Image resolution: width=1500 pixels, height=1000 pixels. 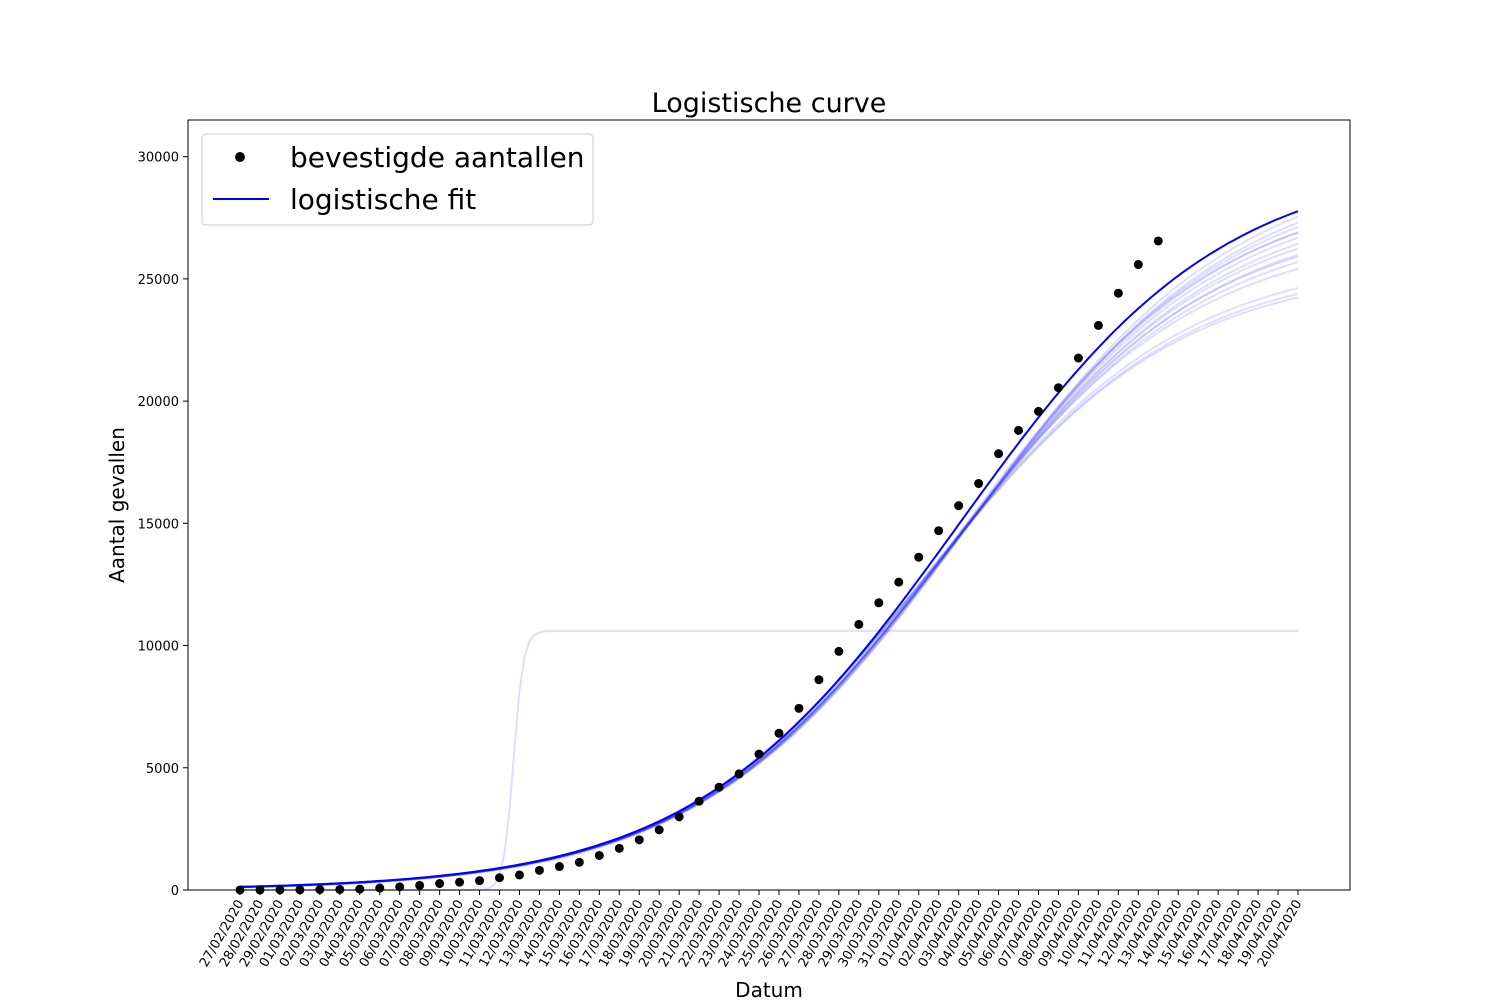 What do you see at coordinates (240, 157) in the screenshot?
I see `legend-marker-points` at bounding box center [240, 157].